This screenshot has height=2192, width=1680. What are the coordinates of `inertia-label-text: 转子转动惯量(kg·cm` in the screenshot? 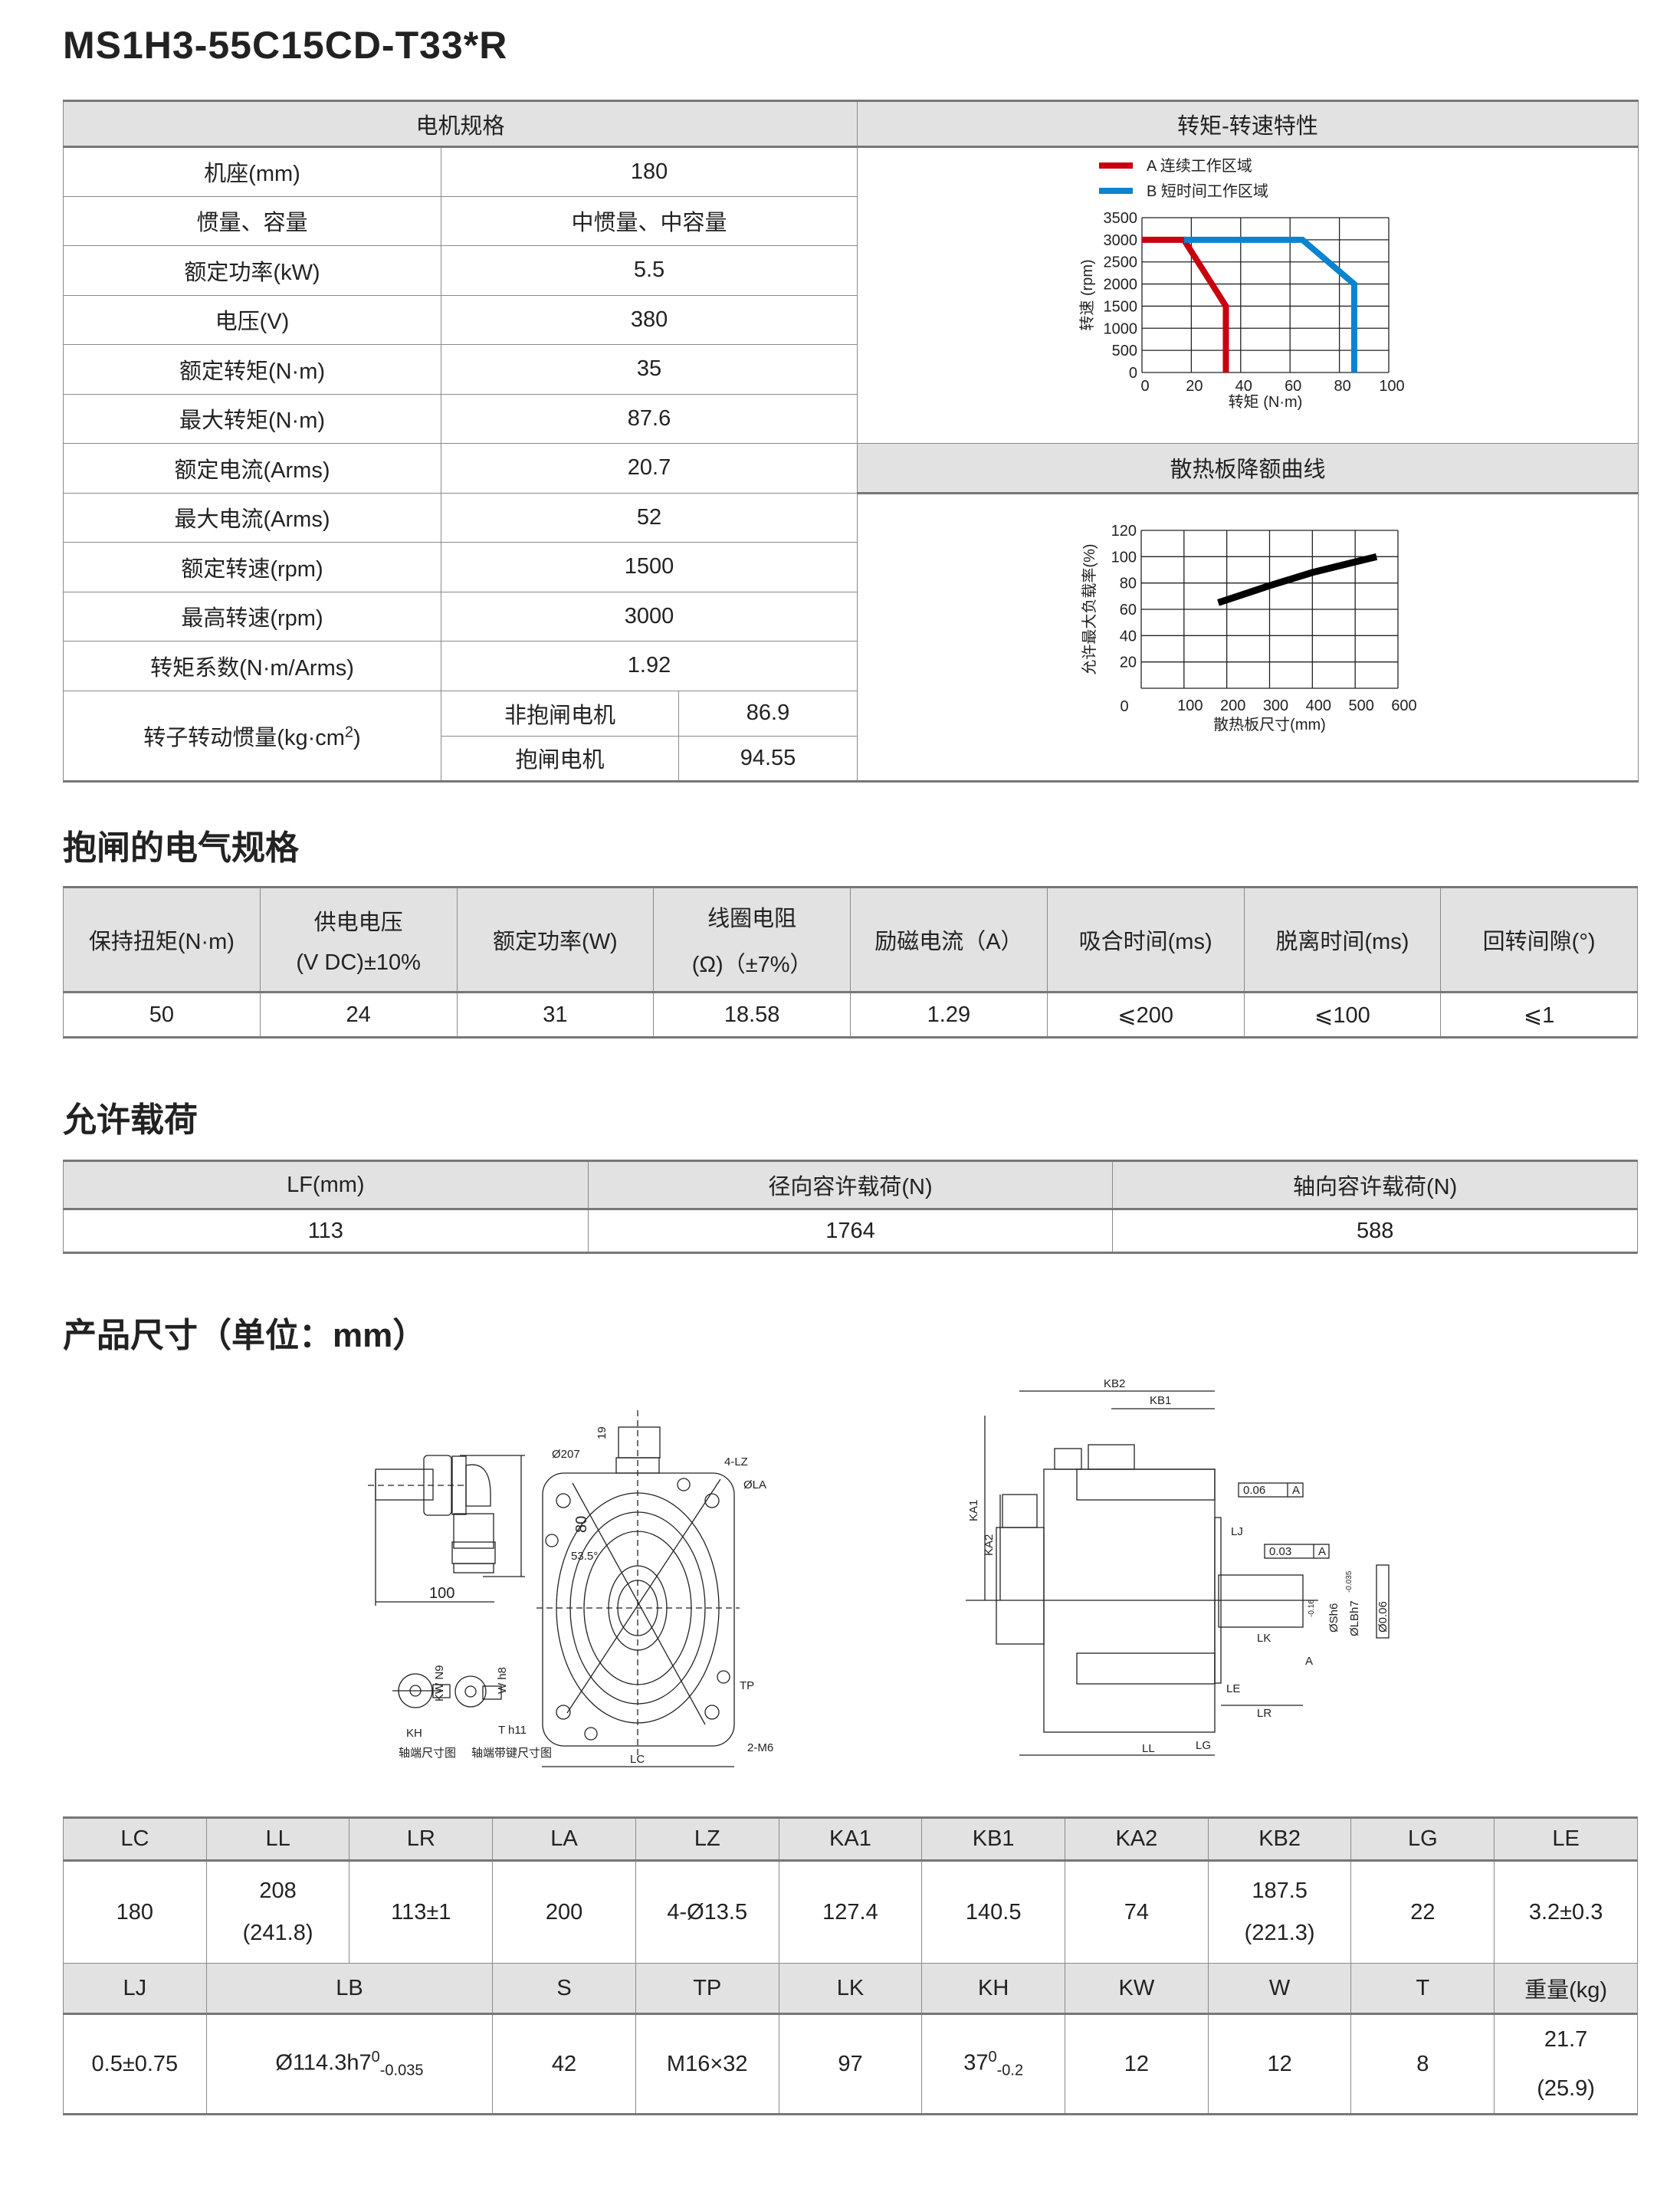 It's located at (244, 737).